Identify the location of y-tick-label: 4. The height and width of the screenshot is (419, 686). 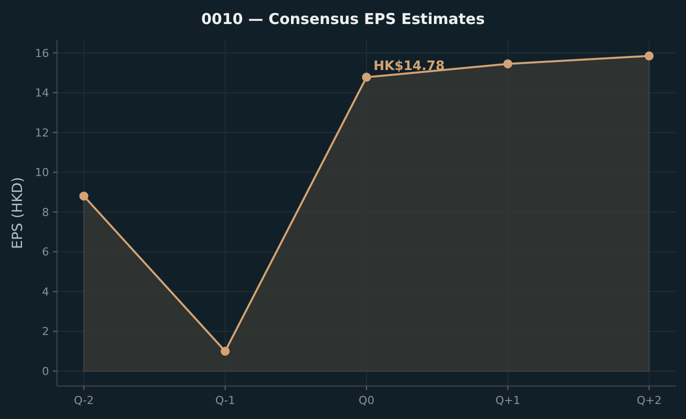
(45, 291).